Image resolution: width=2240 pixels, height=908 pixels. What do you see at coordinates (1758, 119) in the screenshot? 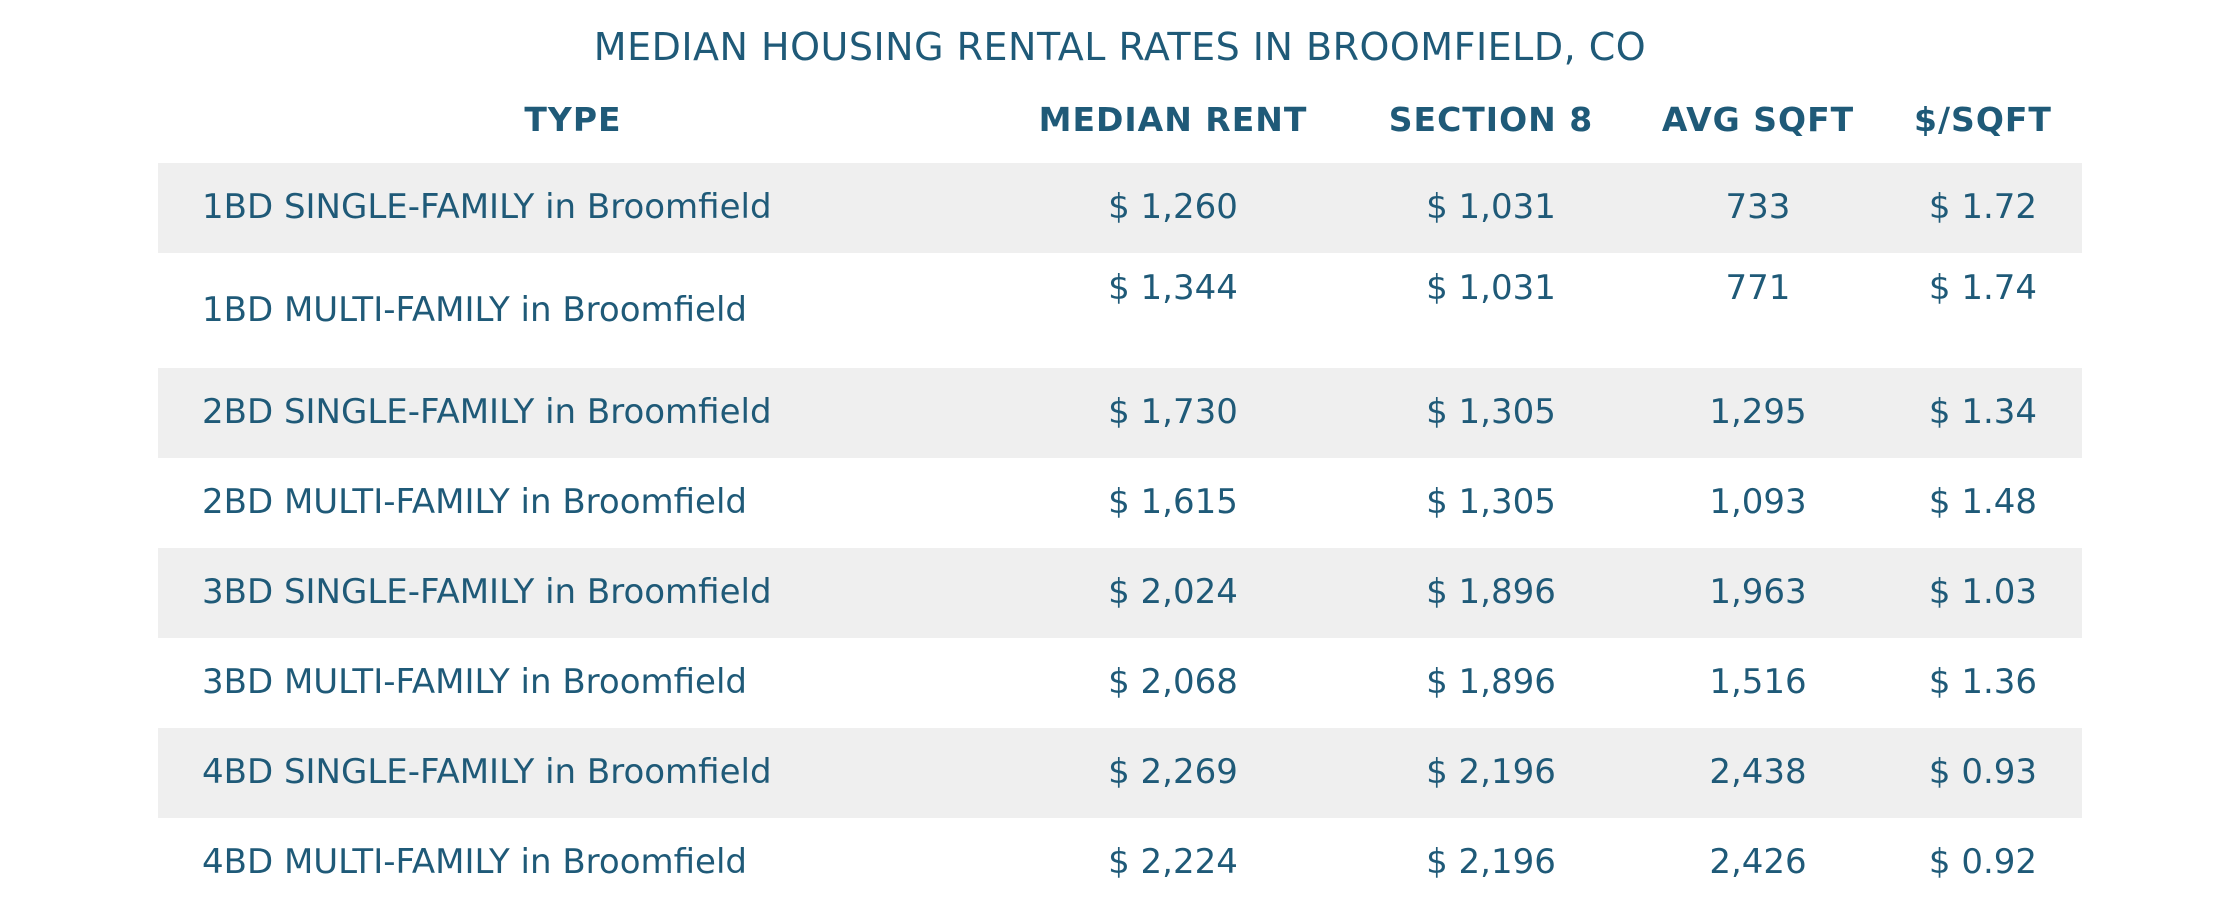
I see `column-header-avg-sqft: AVG SQFT` at bounding box center [1758, 119].